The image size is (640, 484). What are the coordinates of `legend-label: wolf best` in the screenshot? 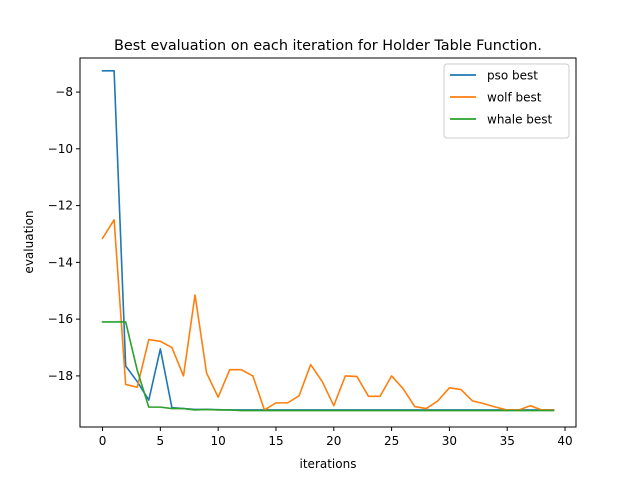 It's located at (514, 98).